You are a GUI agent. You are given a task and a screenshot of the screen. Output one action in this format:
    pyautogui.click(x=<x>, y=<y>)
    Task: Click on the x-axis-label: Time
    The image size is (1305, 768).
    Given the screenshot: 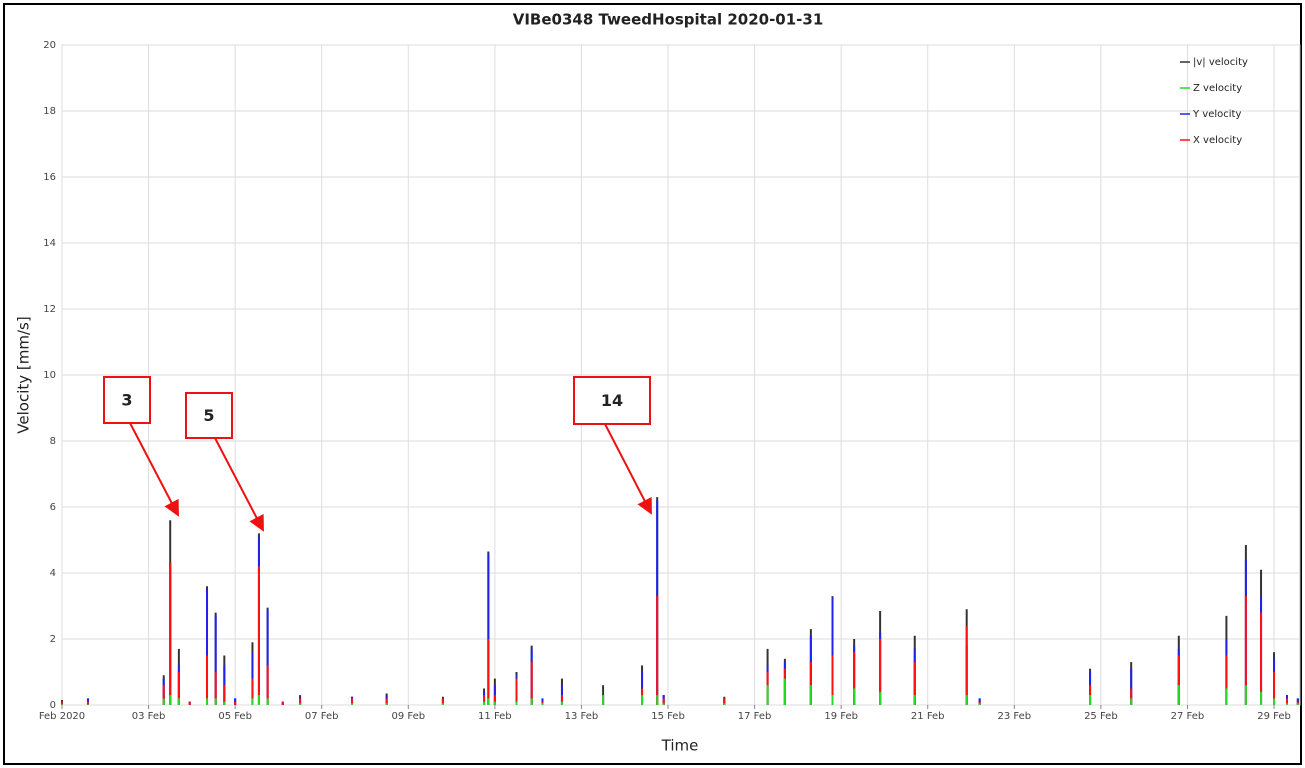 What is the action you would take?
    pyautogui.click(x=680, y=746)
    